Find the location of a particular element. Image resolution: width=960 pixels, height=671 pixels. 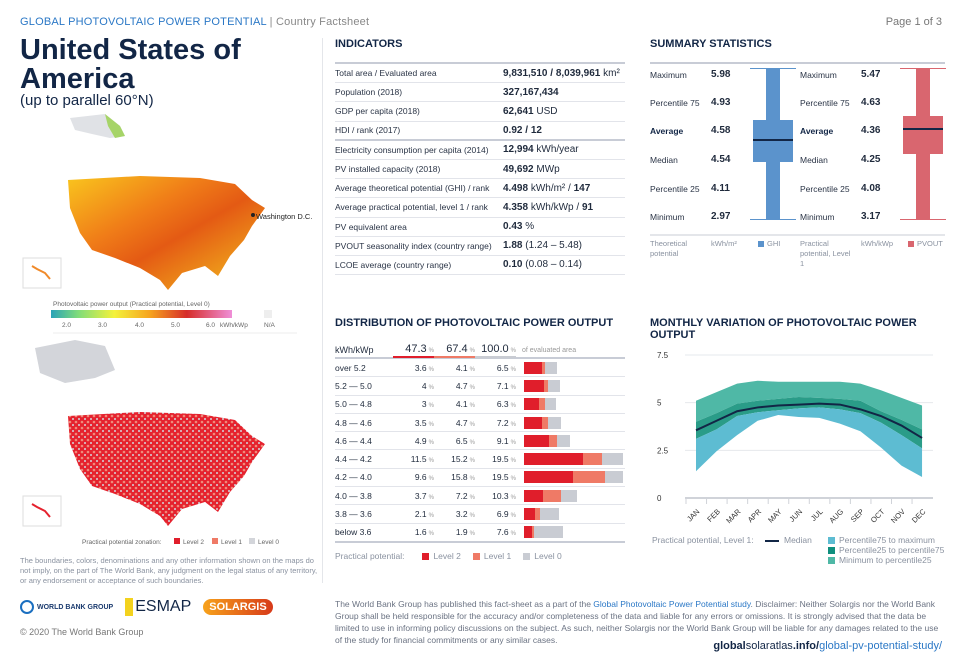

stat-label: Average is located at coordinates (817, 131).